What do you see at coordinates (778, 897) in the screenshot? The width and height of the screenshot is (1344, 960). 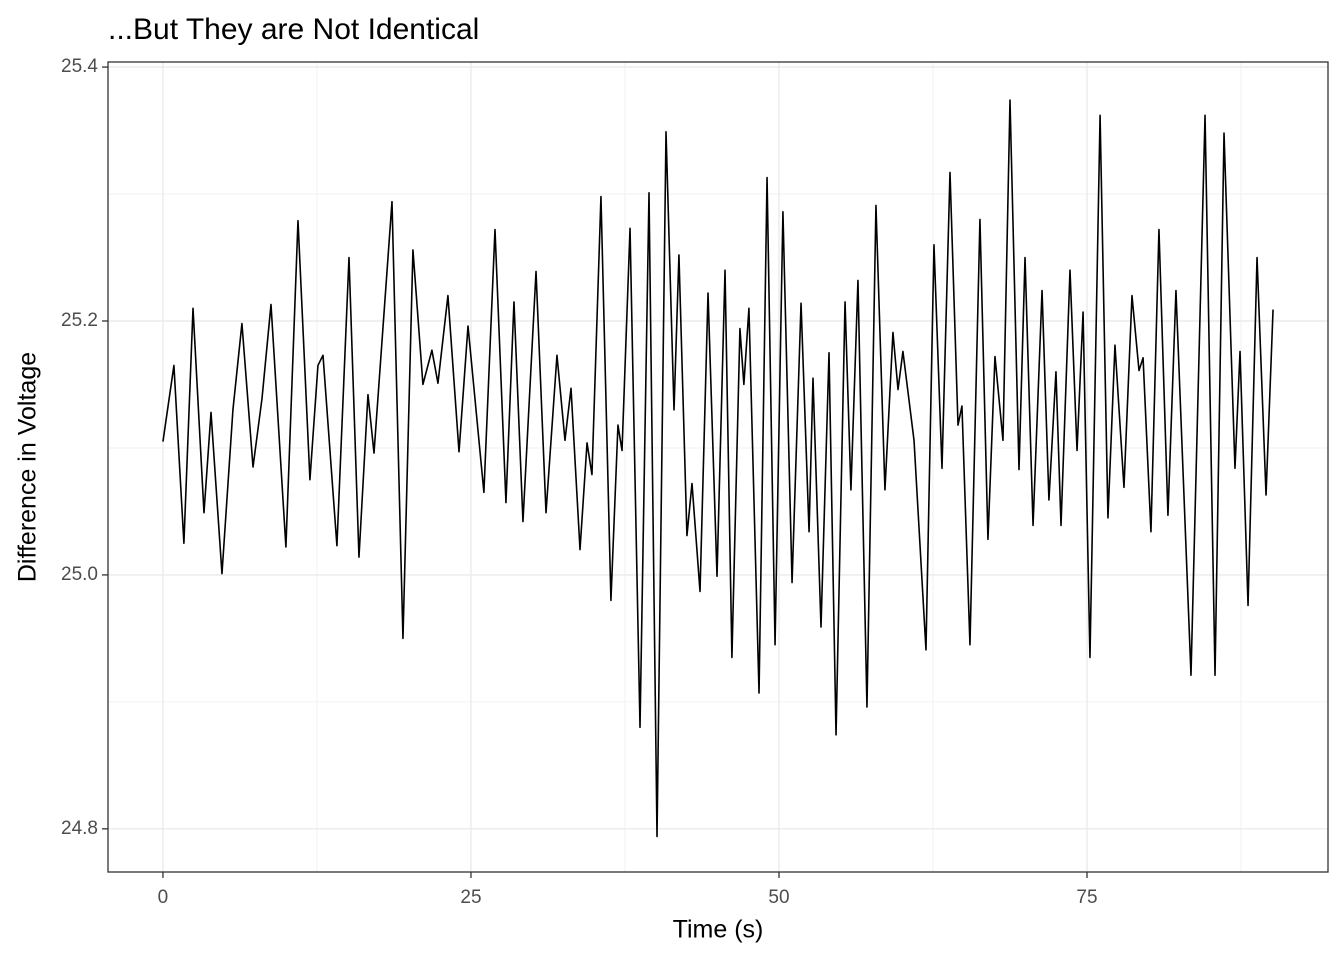 I see `x-tick-label: 50` at bounding box center [778, 897].